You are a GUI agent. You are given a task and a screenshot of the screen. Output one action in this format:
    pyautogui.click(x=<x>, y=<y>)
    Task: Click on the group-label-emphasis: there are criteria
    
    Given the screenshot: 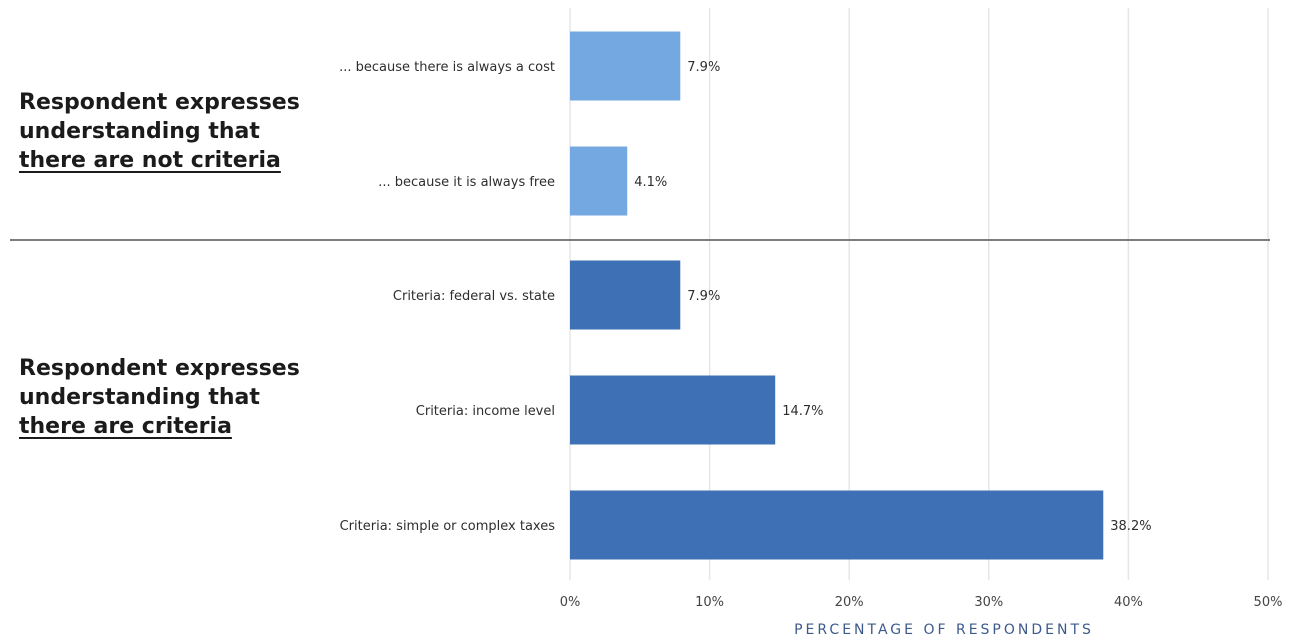 What is the action you would take?
    pyautogui.click(x=125, y=426)
    